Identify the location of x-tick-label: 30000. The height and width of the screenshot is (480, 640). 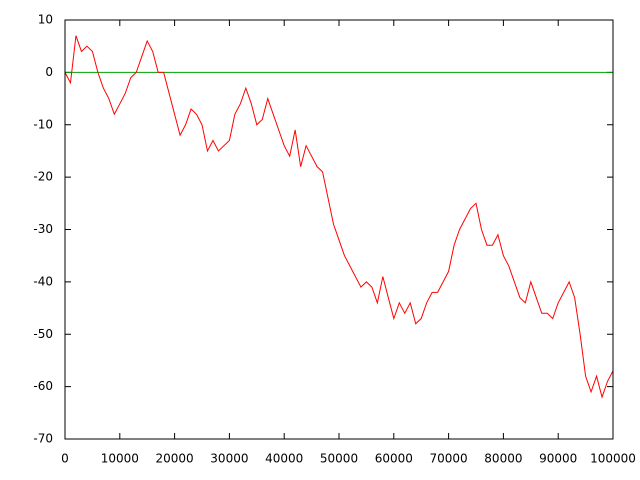
(229, 459).